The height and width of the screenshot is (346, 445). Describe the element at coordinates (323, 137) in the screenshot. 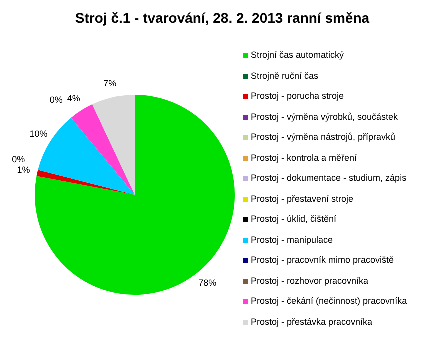

I see `legend-label: Prostoj - výměna nástrojů, přípravků` at that location.